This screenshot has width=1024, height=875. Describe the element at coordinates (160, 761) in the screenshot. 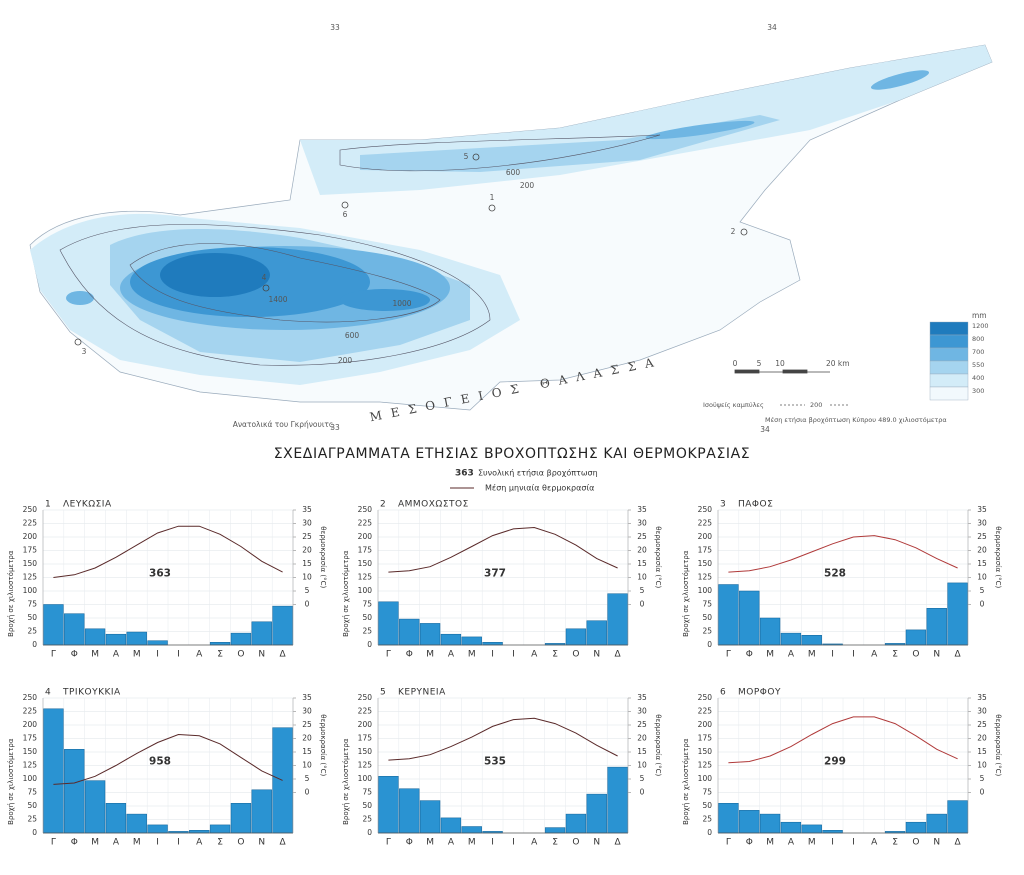

I see `total-rainfall: 958` at that location.